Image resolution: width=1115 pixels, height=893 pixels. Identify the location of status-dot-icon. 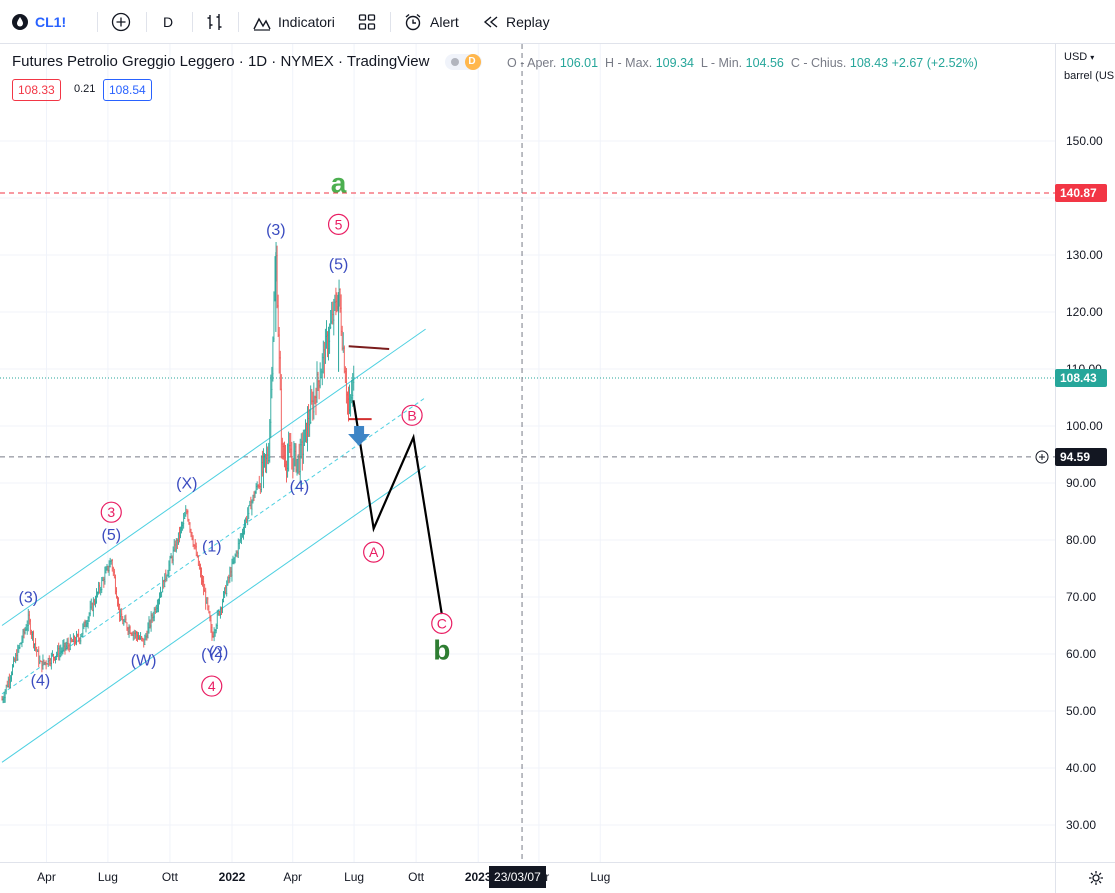
(455, 61).